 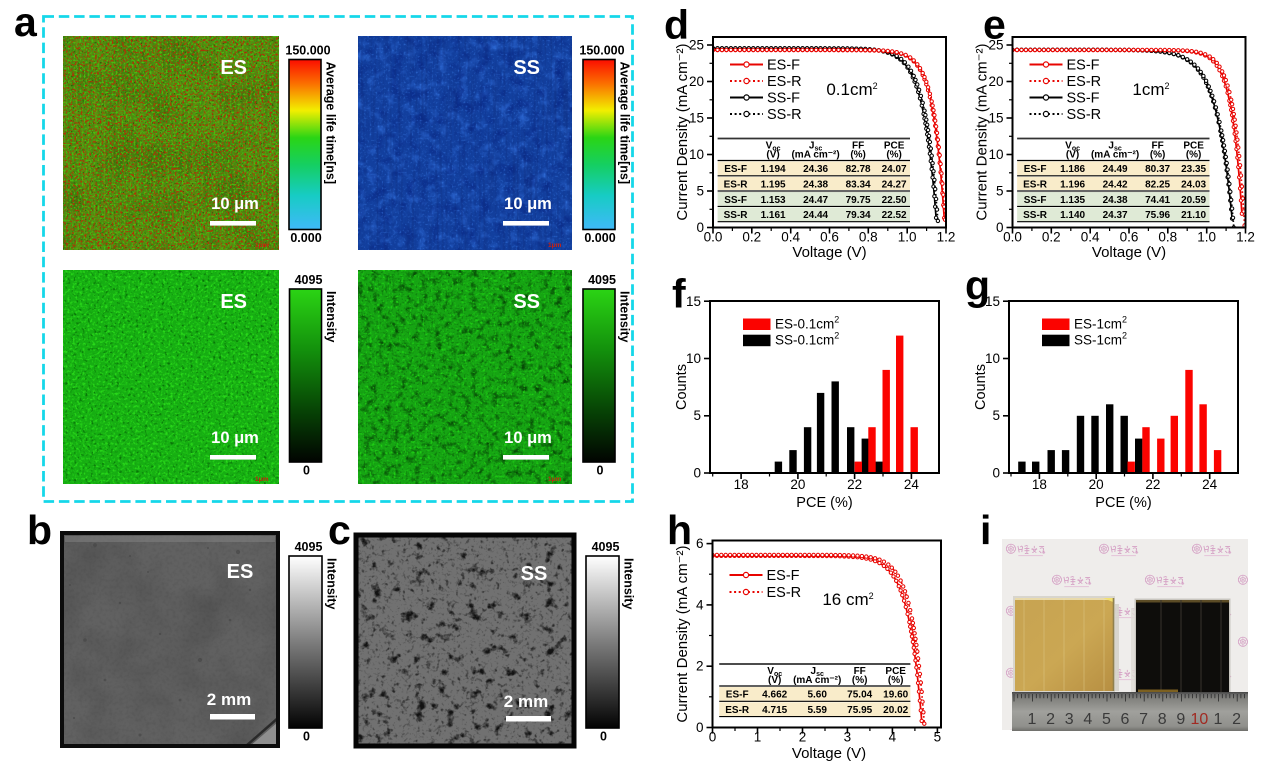 I want to click on svg-text: FF, so click(x=860, y=671).